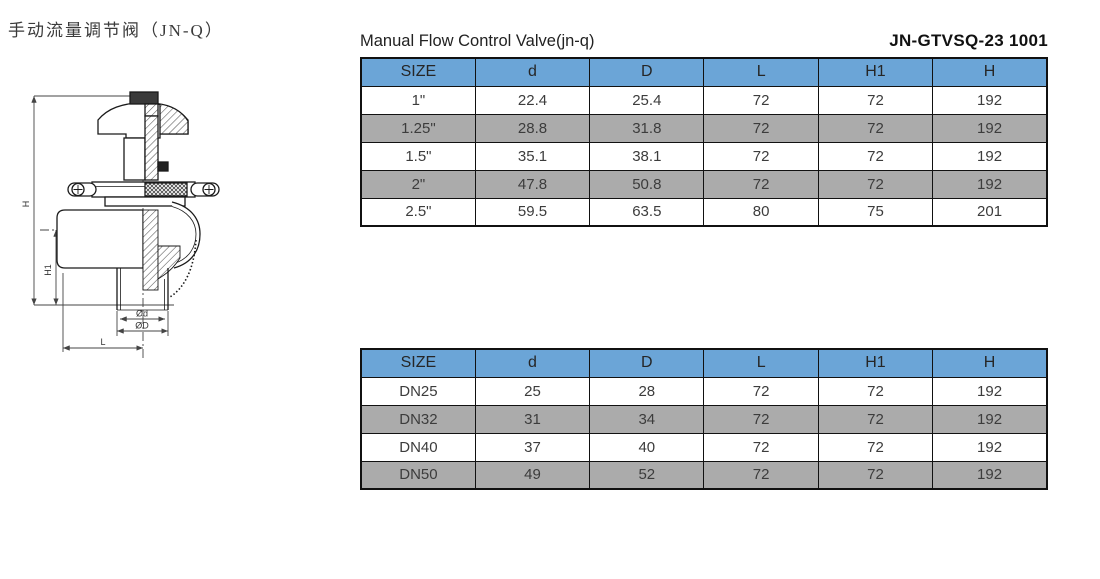 This screenshot has height=579, width=1100. I want to click on table-row: 1" 22.4 25.4 72 72 192, so click(704, 100).